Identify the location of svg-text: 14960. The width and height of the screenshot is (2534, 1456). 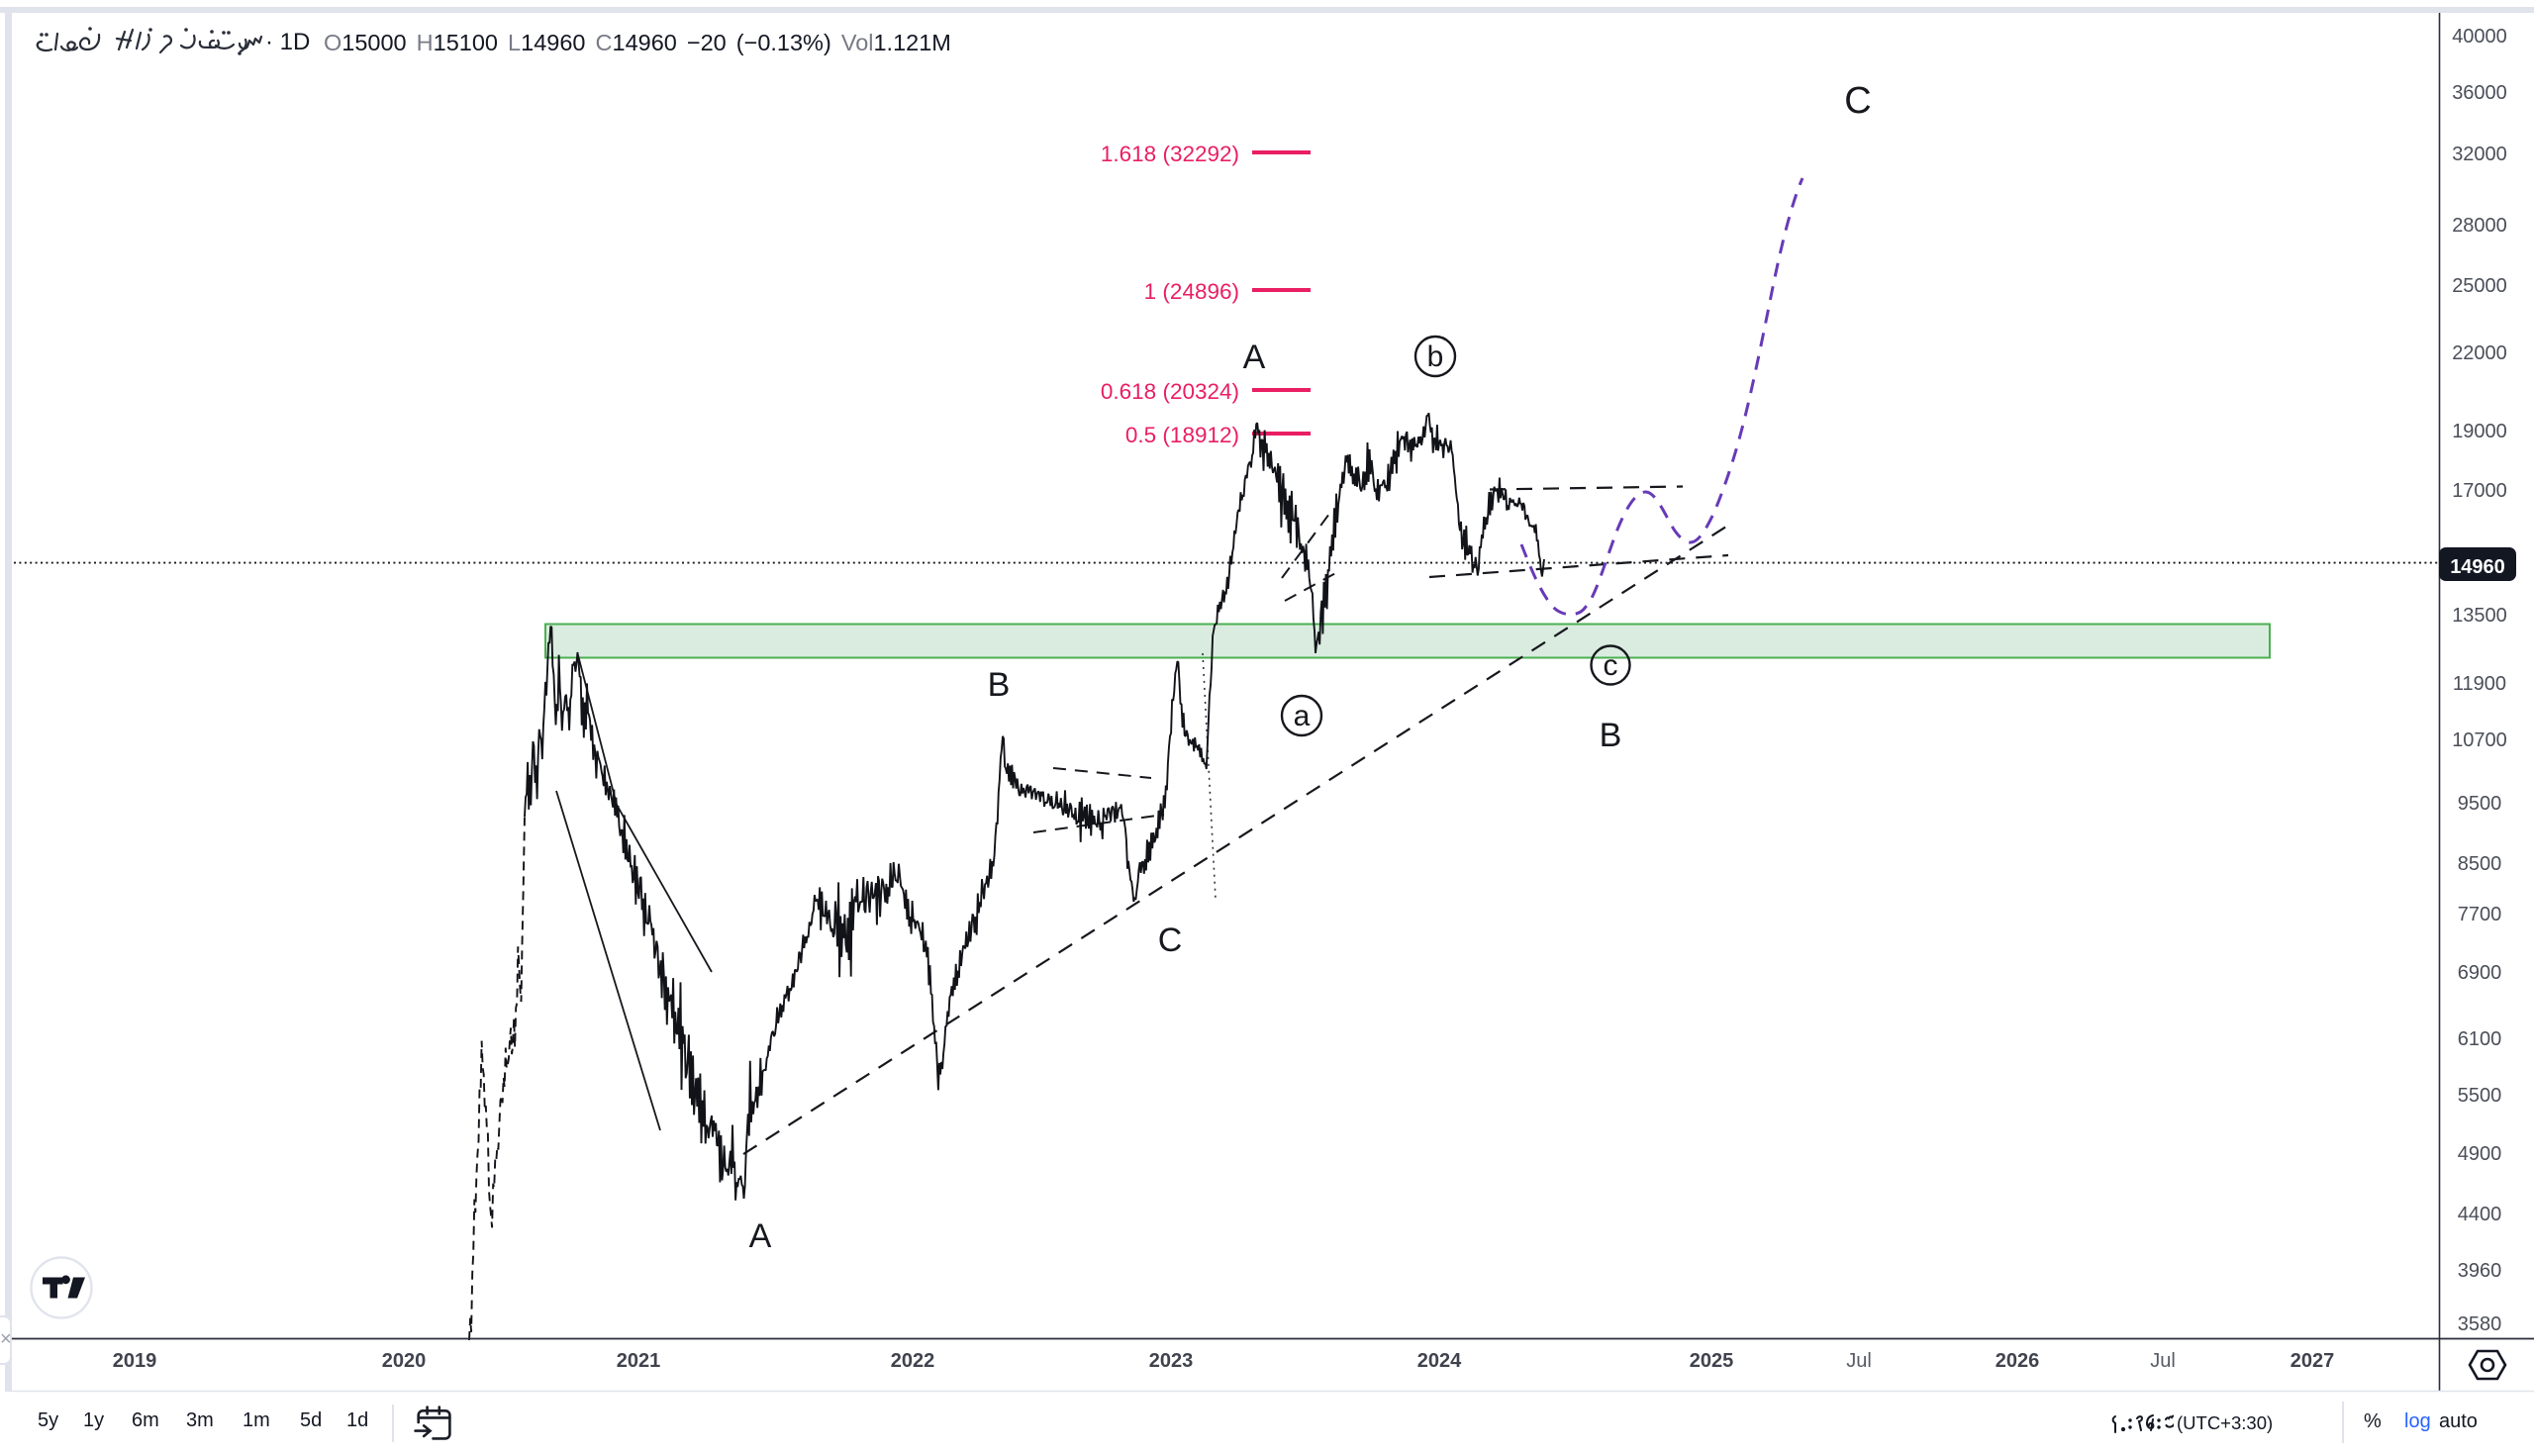
(2477, 567).